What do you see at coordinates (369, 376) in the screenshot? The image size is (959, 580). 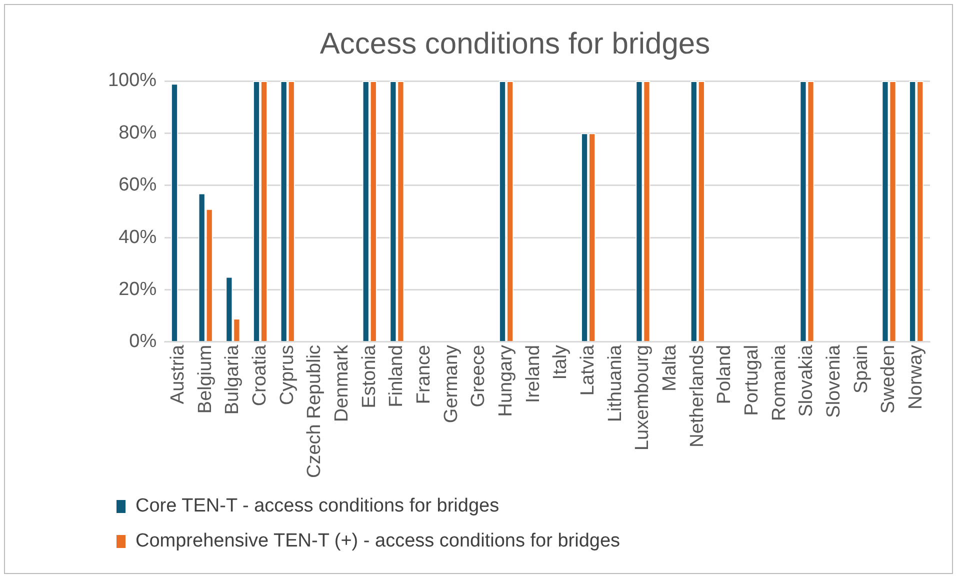 I see `x-tick-label: Estonia` at bounding box center [369, 376].